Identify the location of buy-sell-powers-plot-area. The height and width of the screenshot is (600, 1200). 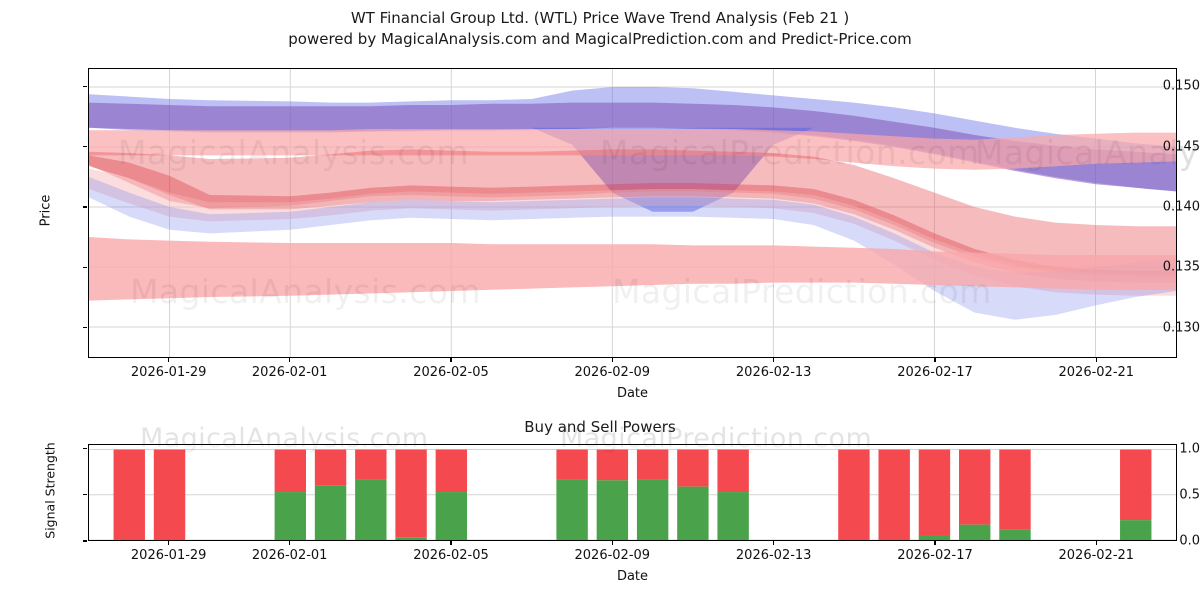
(632, 492).